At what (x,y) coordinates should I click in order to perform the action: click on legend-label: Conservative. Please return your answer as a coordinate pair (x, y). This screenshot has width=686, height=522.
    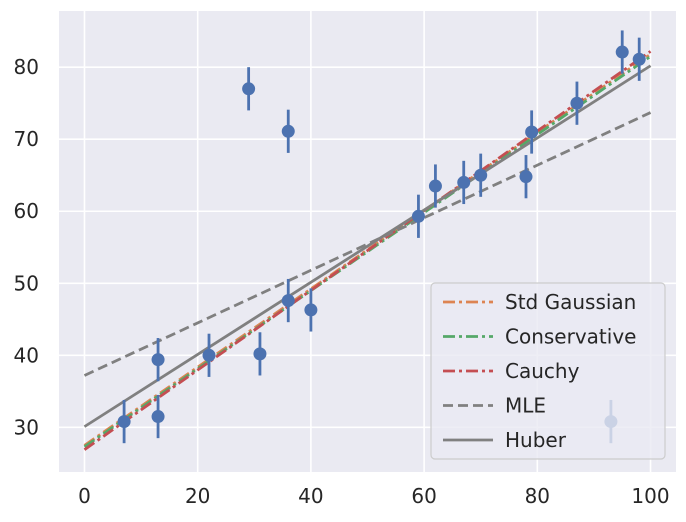
    Looking at the image, I should click on (570, 337).